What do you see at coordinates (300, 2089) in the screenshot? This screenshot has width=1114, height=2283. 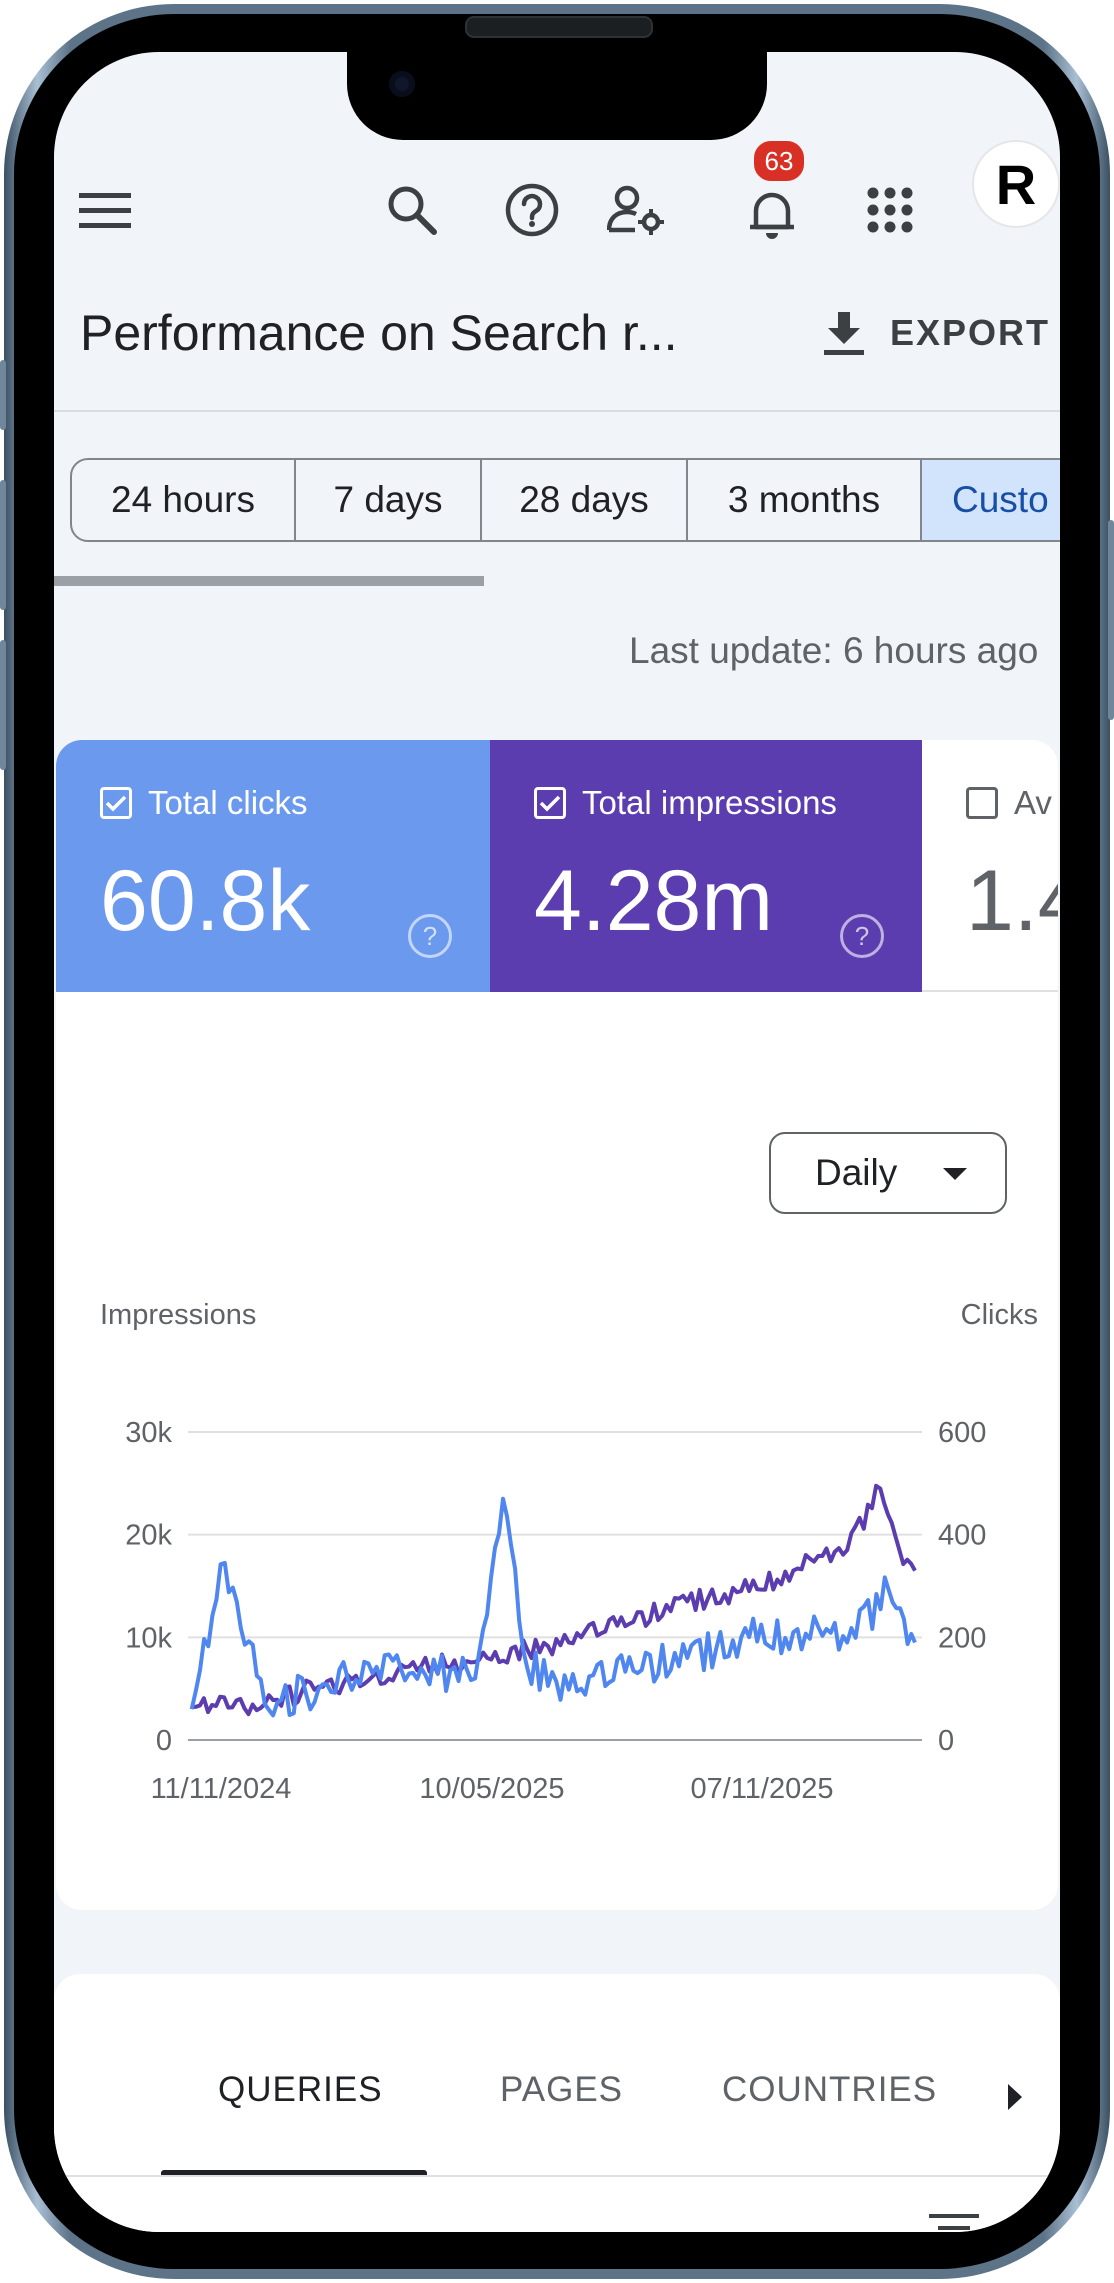 I see `tab-queries: QUERIES` at bounding box center [300, 2089].